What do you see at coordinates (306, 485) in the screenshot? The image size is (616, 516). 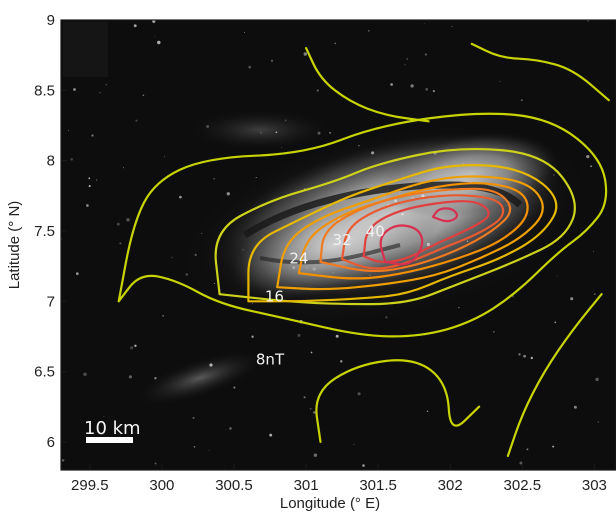 I see `x-tick-label: 301` at bounding box center [306, 485].